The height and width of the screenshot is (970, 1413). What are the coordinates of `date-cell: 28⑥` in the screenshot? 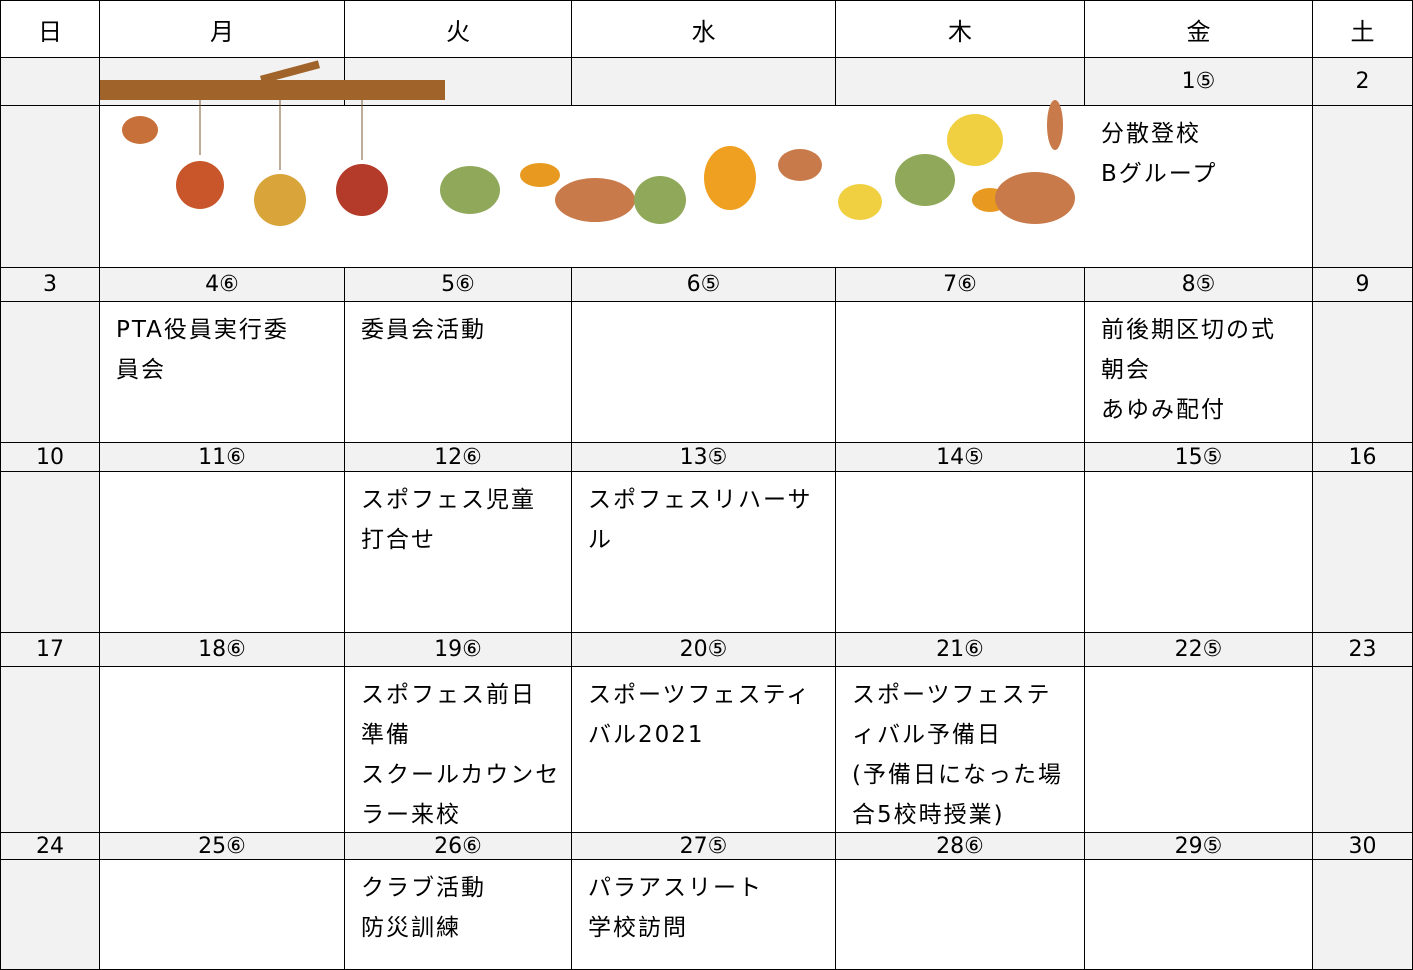 It's located at (960, 846).